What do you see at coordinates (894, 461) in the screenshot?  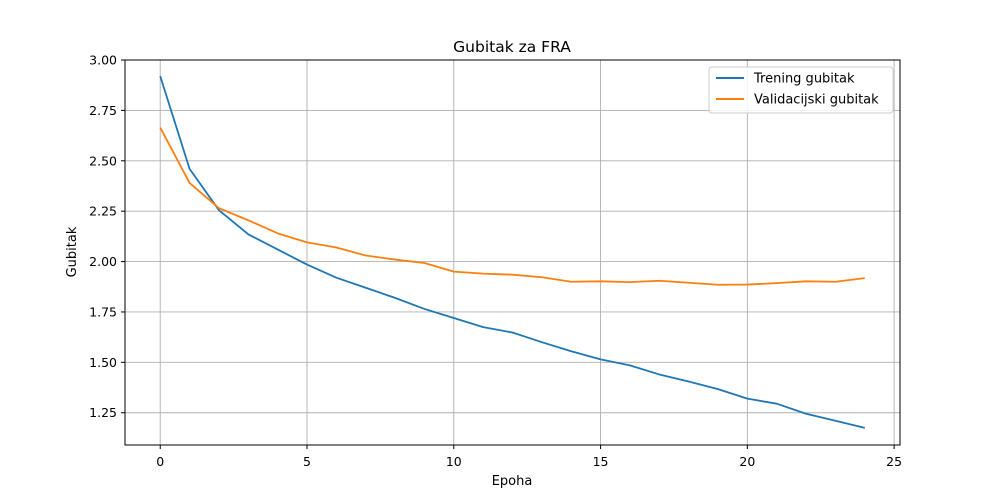 I see `x-tick-label: 25` at bounding box center [894, 461].